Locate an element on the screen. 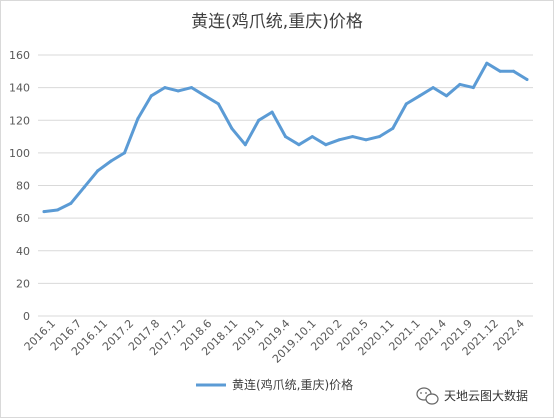 Image resolution: width=554 pixels, height=418 pixels. legend-label: 黄连(鸡爪统,重庆)价格 is located at coordinates (292, 384).